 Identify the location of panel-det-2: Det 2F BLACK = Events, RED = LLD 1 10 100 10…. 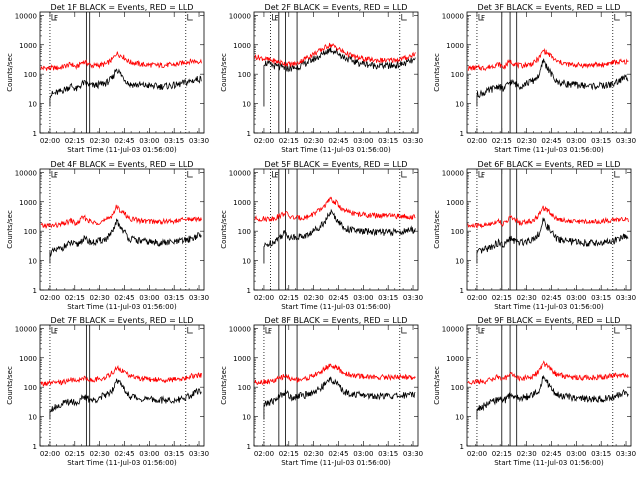
(321, 78).